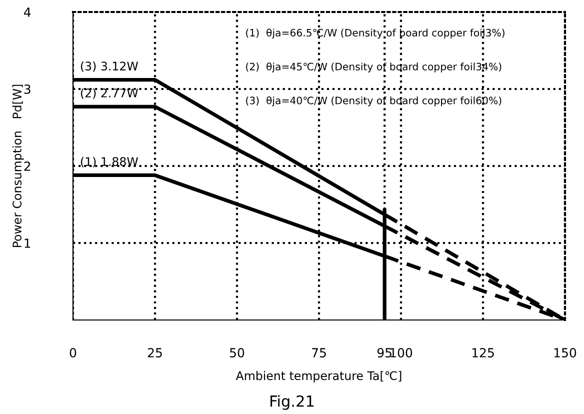  What do you see at coordinates (27, 12) in the screenshot?
I see `y-tick-label: 4` at bounding box center [27, 12].